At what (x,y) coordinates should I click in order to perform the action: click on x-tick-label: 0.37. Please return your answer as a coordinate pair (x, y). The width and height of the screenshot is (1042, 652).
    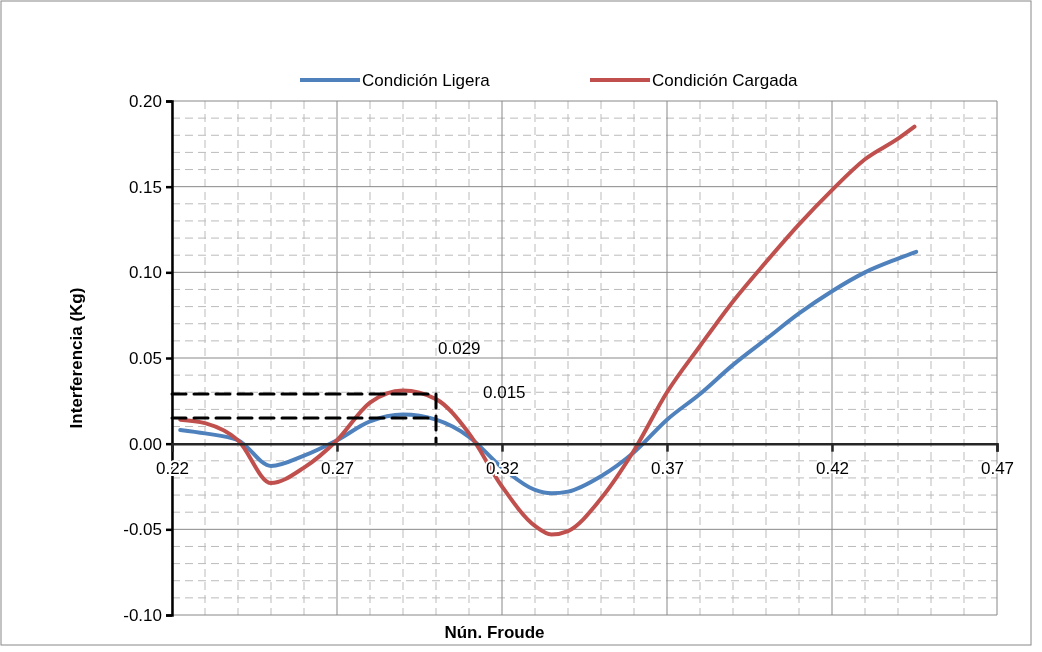
    Looking at the image, I should click on (667, 468).